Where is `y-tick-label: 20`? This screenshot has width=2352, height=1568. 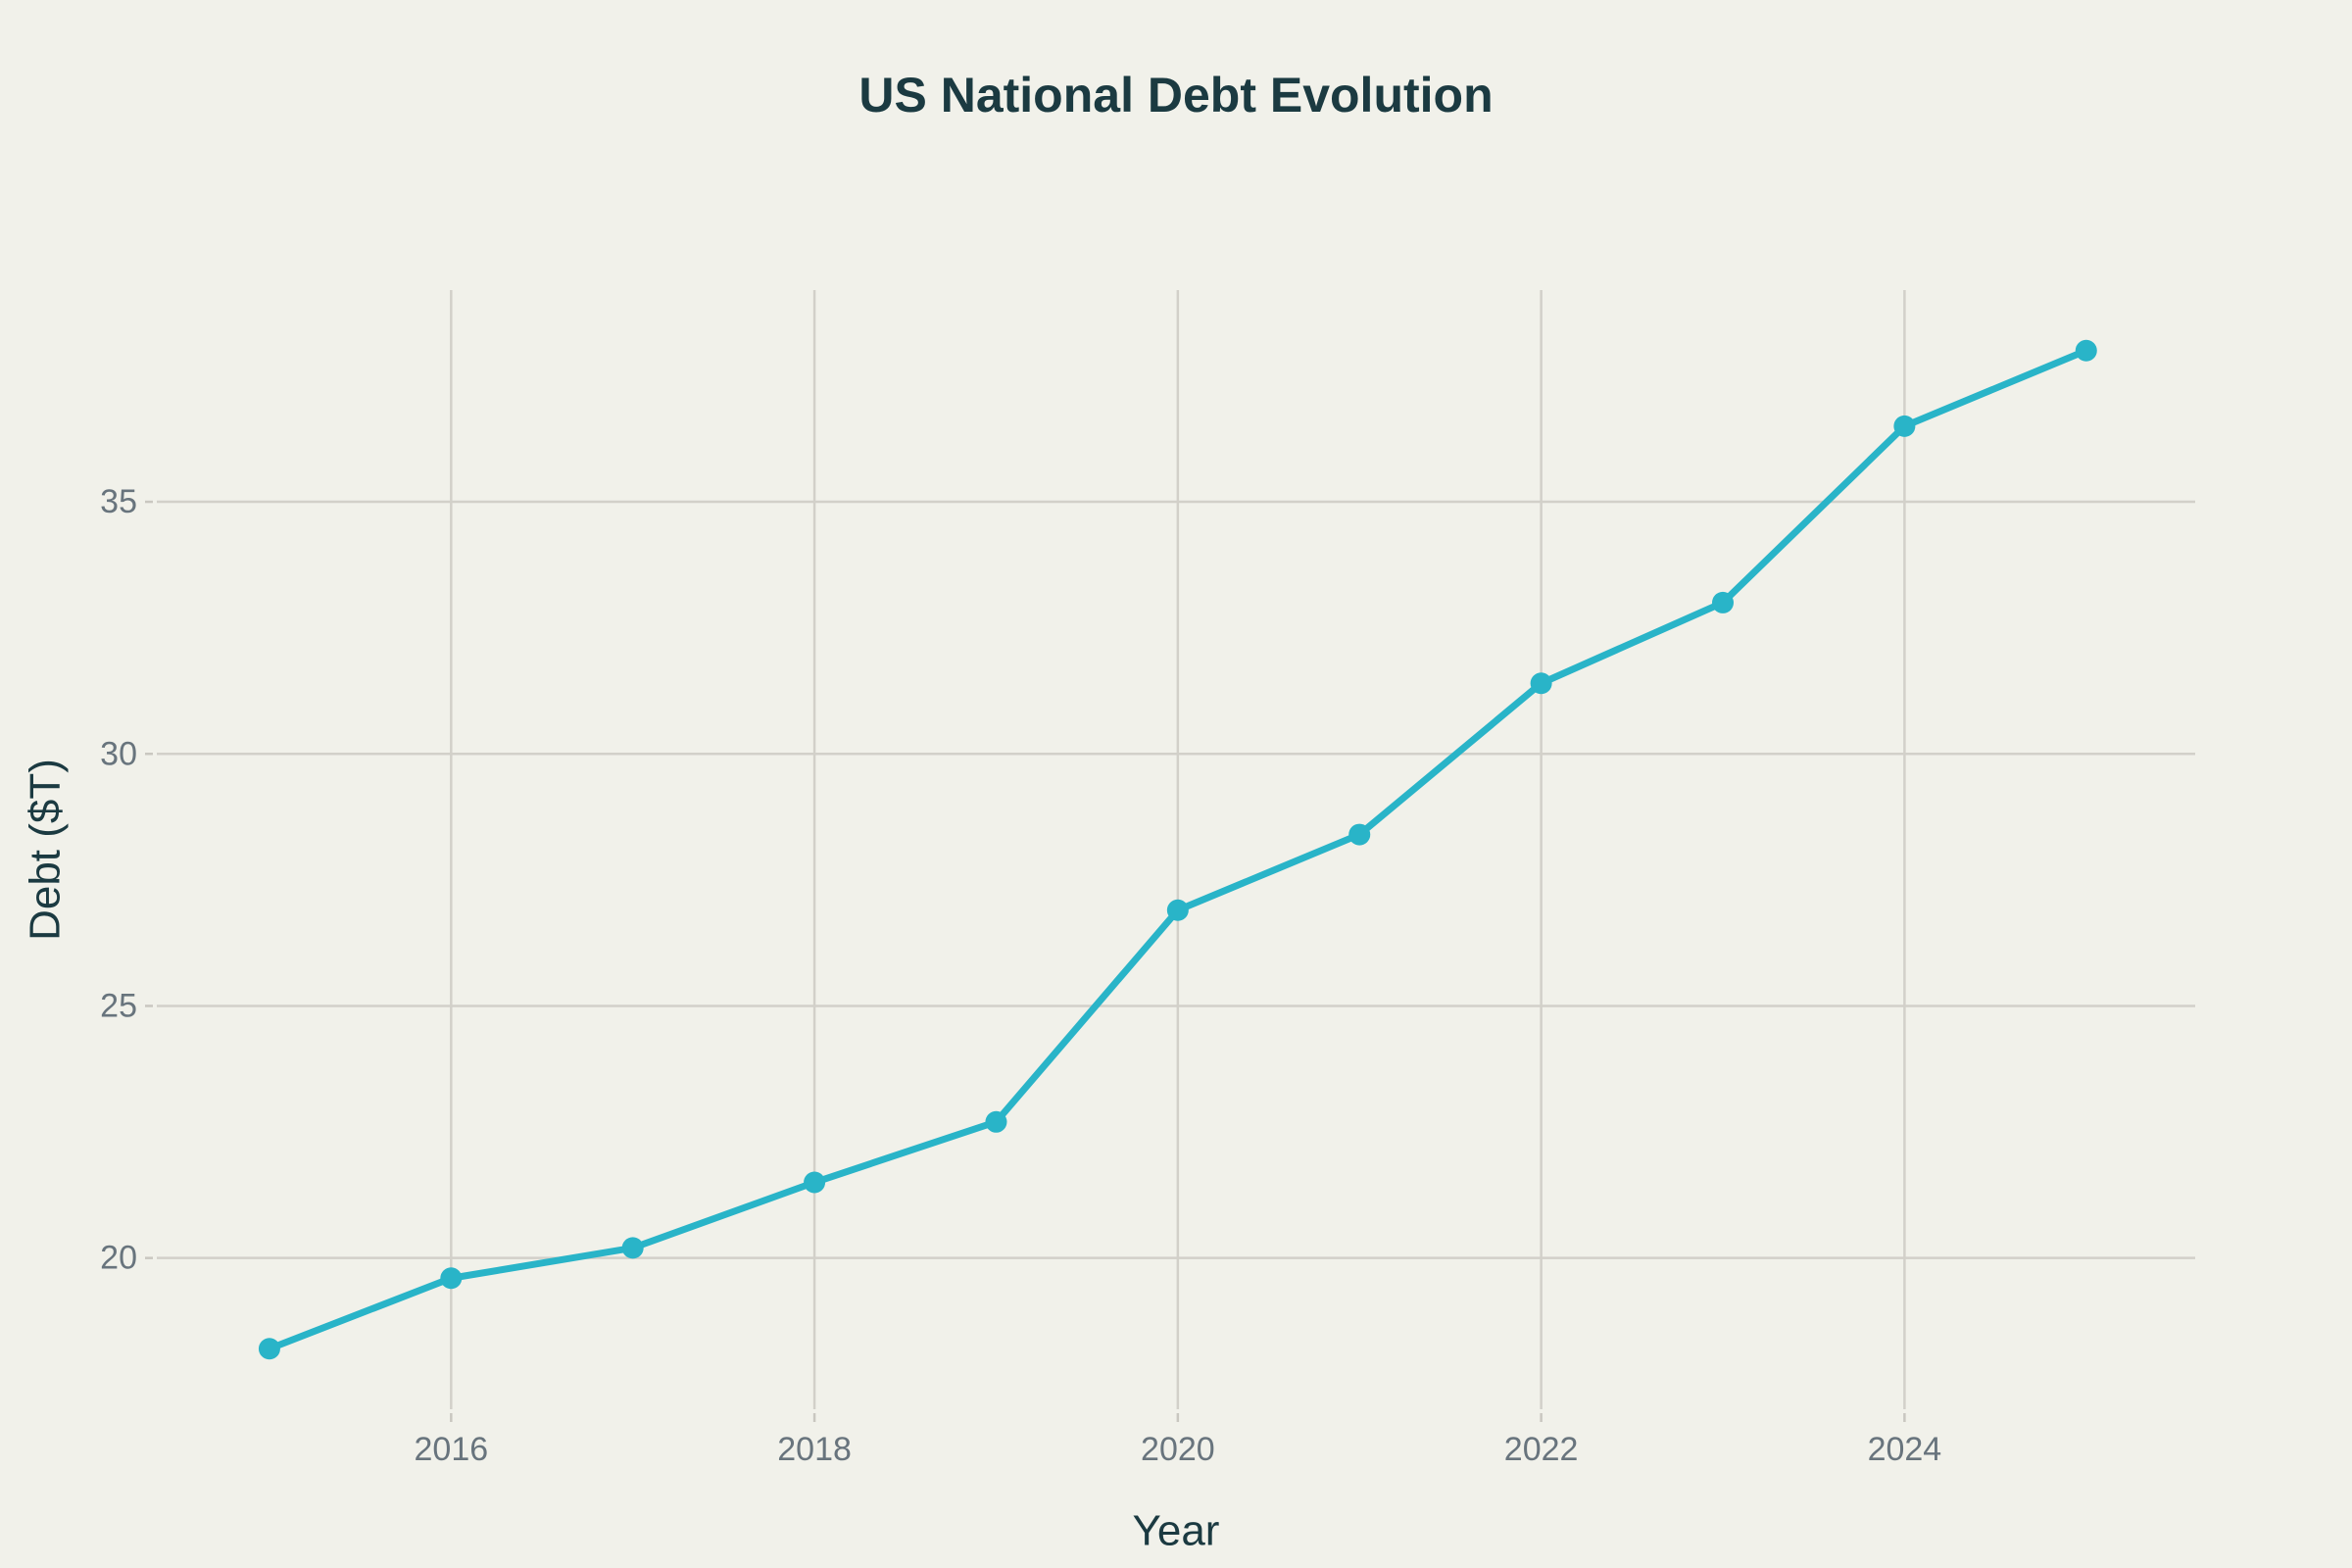
y-tick-label: 20 is located at coordinates (118, 1258).